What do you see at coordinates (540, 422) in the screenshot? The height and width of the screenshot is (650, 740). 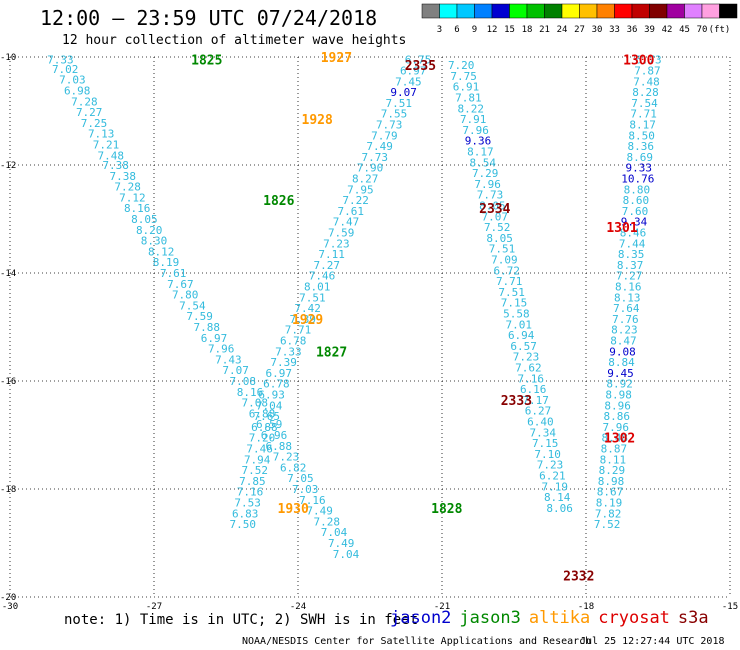 I see `wave-height-value: 6.40` at bounding box center [540, 422].